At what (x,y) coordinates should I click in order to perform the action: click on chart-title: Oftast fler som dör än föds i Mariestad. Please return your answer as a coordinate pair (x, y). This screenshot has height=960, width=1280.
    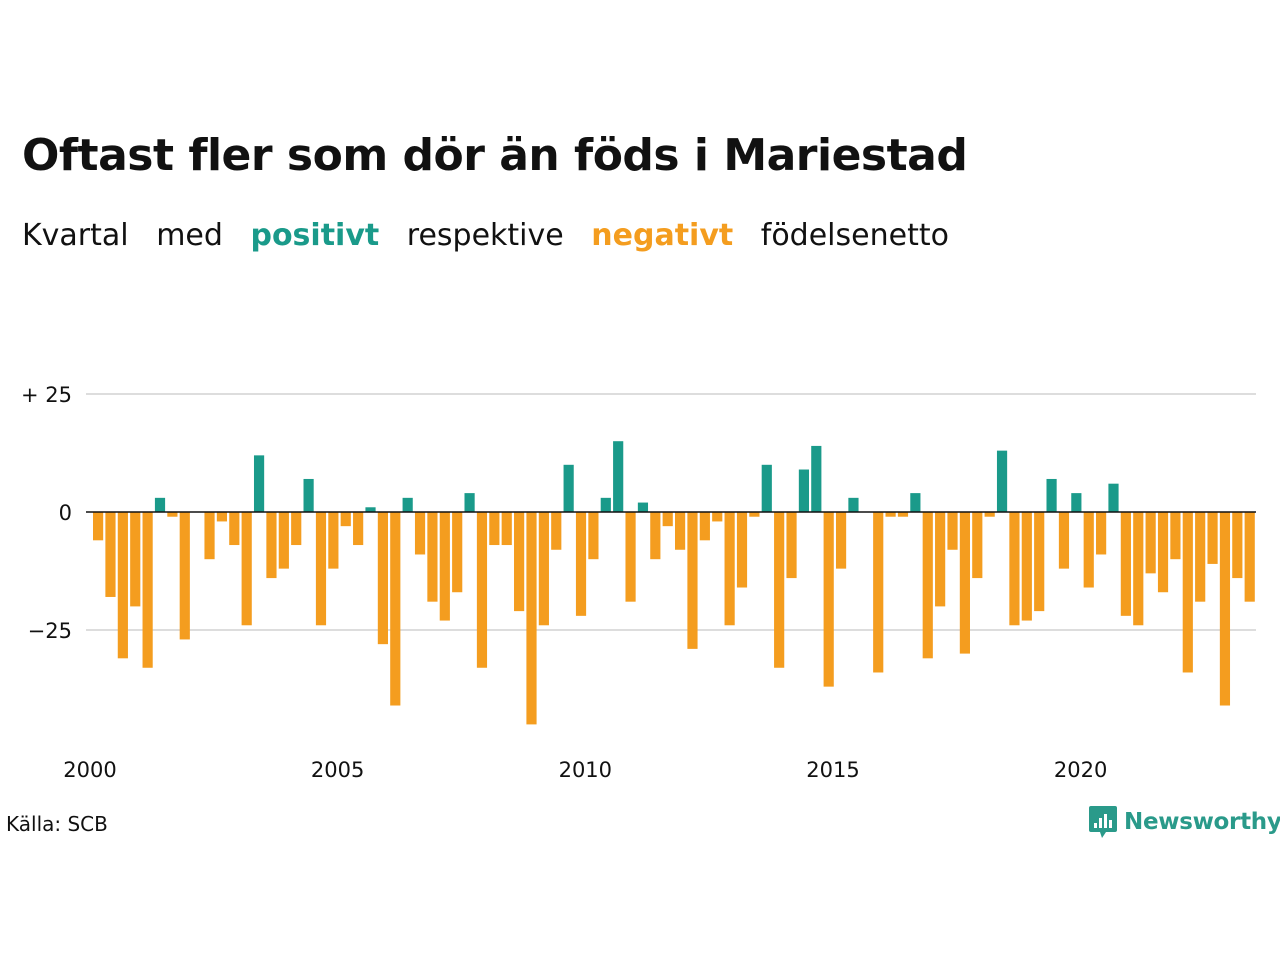
    Looking at the image, I should click on (495, 155).